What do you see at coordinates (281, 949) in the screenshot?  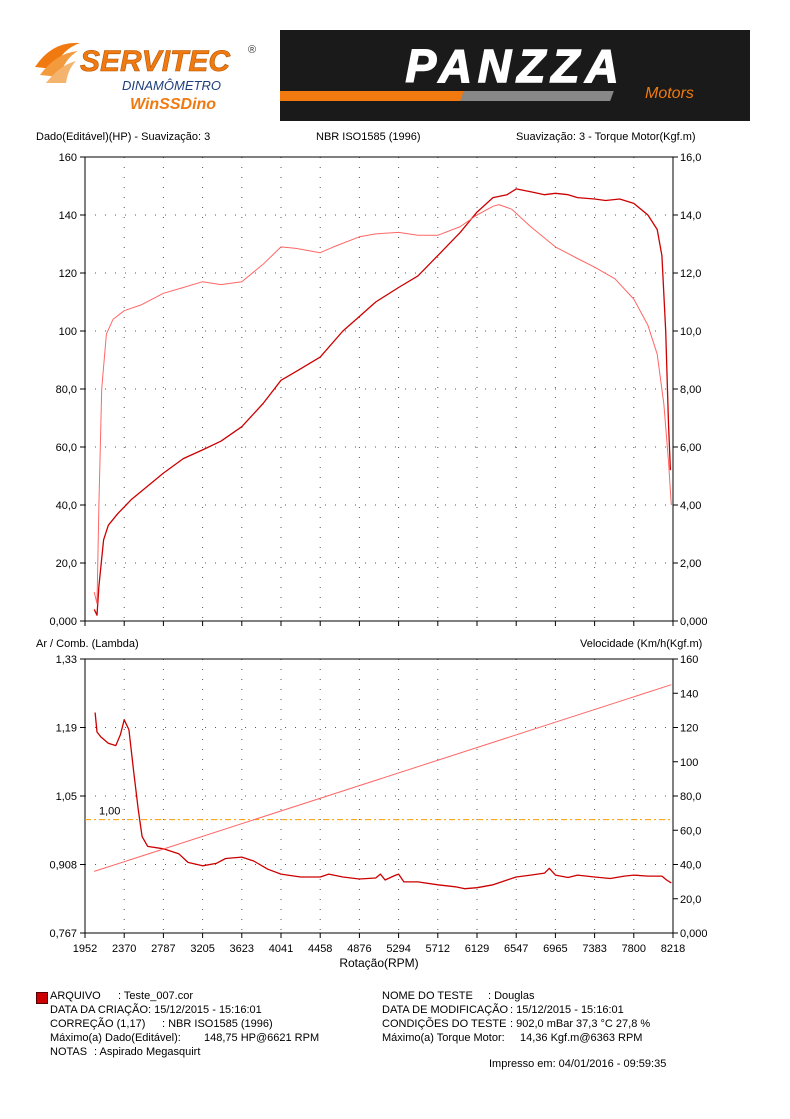 I see `bottom-xtick-label: 4041` at bounding box center [281, 949].